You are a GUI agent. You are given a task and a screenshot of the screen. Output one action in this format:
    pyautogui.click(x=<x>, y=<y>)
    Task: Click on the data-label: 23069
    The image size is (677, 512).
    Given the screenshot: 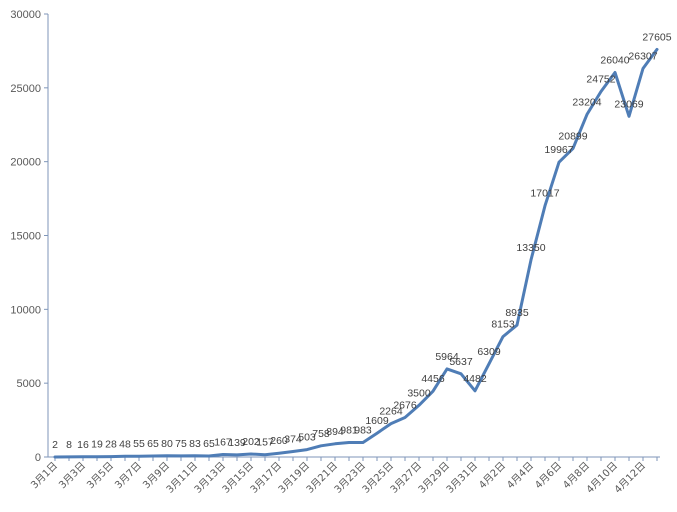 What is the action you would take?
    pyautogui.click(x=628, y=104)
    